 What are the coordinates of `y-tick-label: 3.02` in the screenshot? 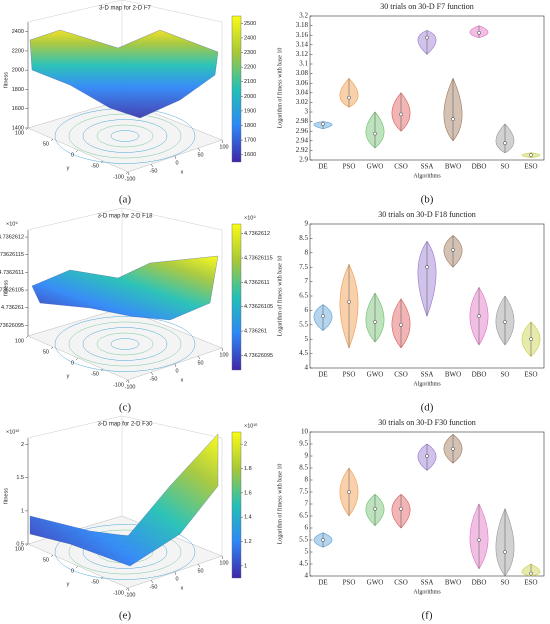 It's located at (302, 102).